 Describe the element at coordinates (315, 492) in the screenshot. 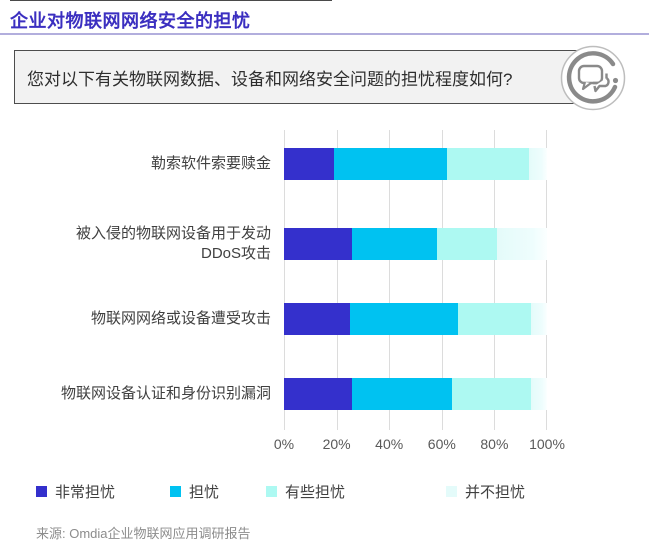

I see `legend-label: 有些担忧` at that location.